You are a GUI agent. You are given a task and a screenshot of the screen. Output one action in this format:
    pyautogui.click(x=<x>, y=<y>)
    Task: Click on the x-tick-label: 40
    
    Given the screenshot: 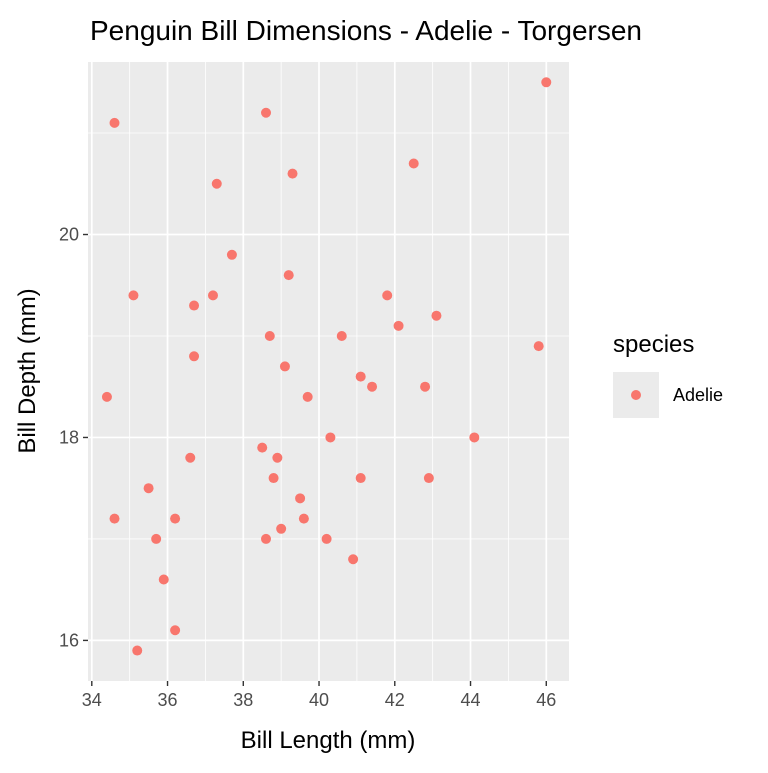 What is the action you would take?
    pyautogui.click(x=319, y=700)
    